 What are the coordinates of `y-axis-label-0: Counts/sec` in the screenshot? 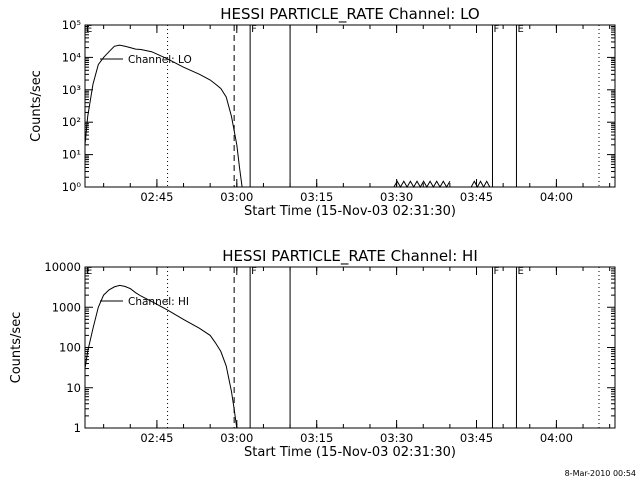 It's located at (36, 106).